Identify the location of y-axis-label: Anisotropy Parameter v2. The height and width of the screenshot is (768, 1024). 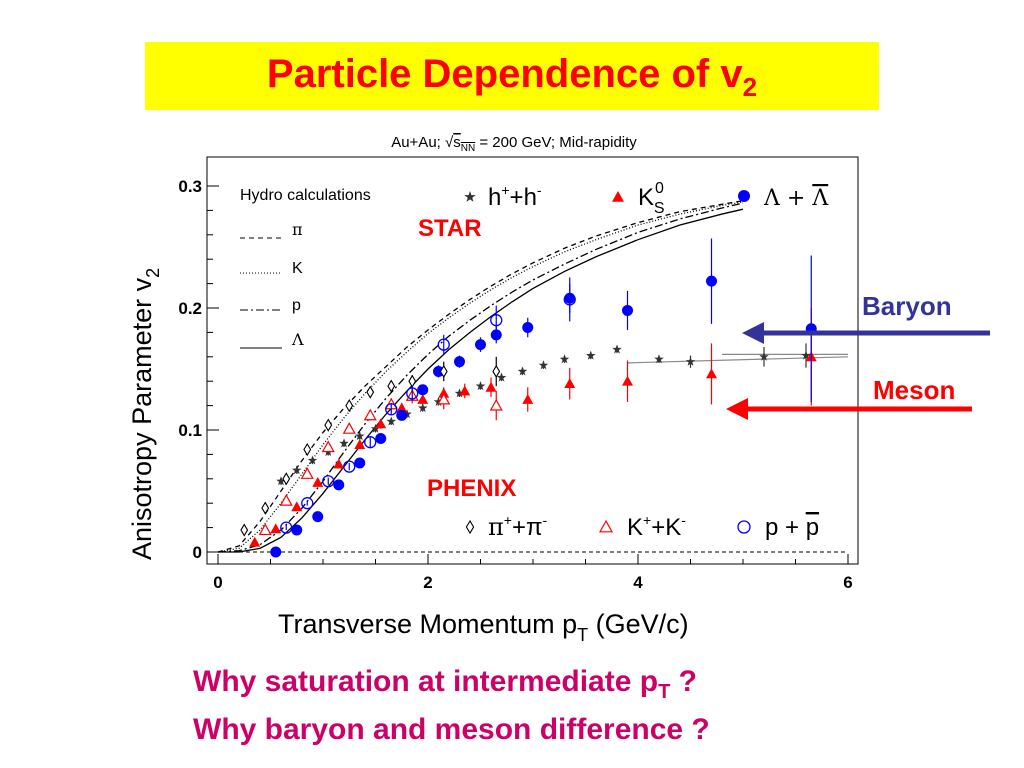
(145, 414).